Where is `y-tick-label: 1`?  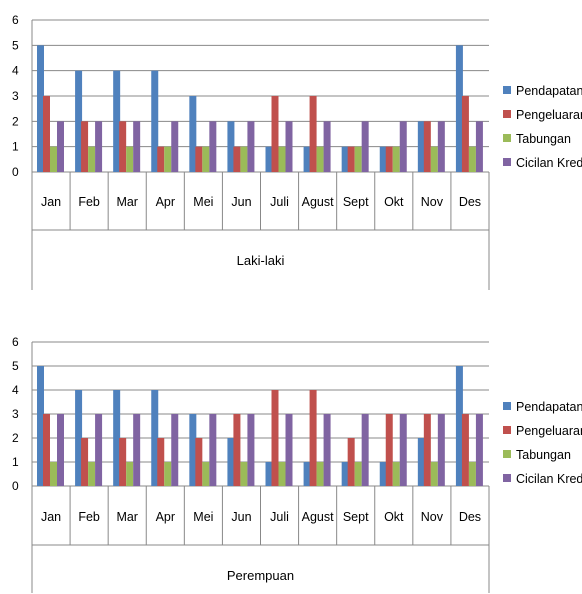
y-tick-label: 1 is located at coordinates (15, 147).